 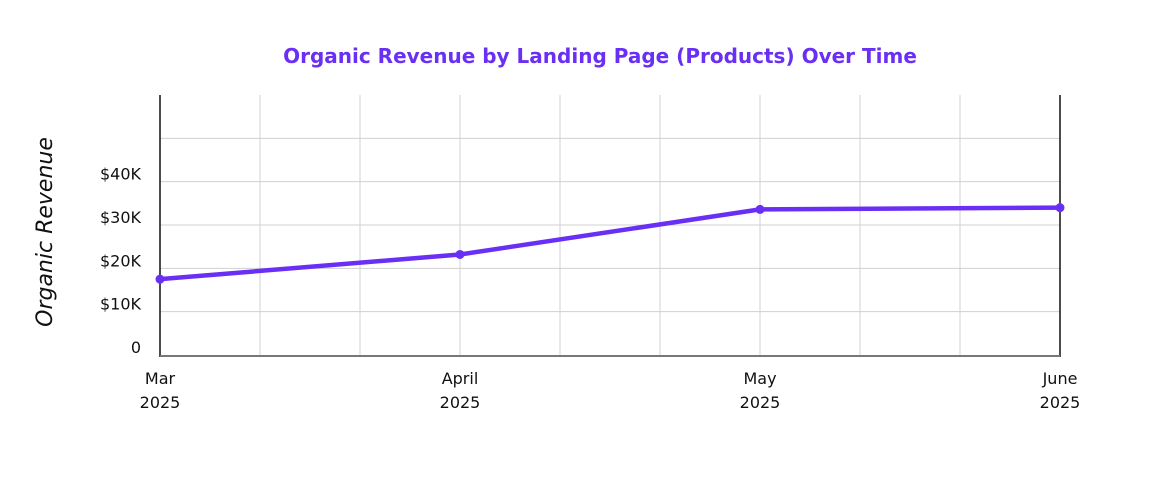 What do you see at coordinates (45, 232) in the screenshot?
I see `y-axis-label: Organic Revenue` at bounding box center [45, 232].